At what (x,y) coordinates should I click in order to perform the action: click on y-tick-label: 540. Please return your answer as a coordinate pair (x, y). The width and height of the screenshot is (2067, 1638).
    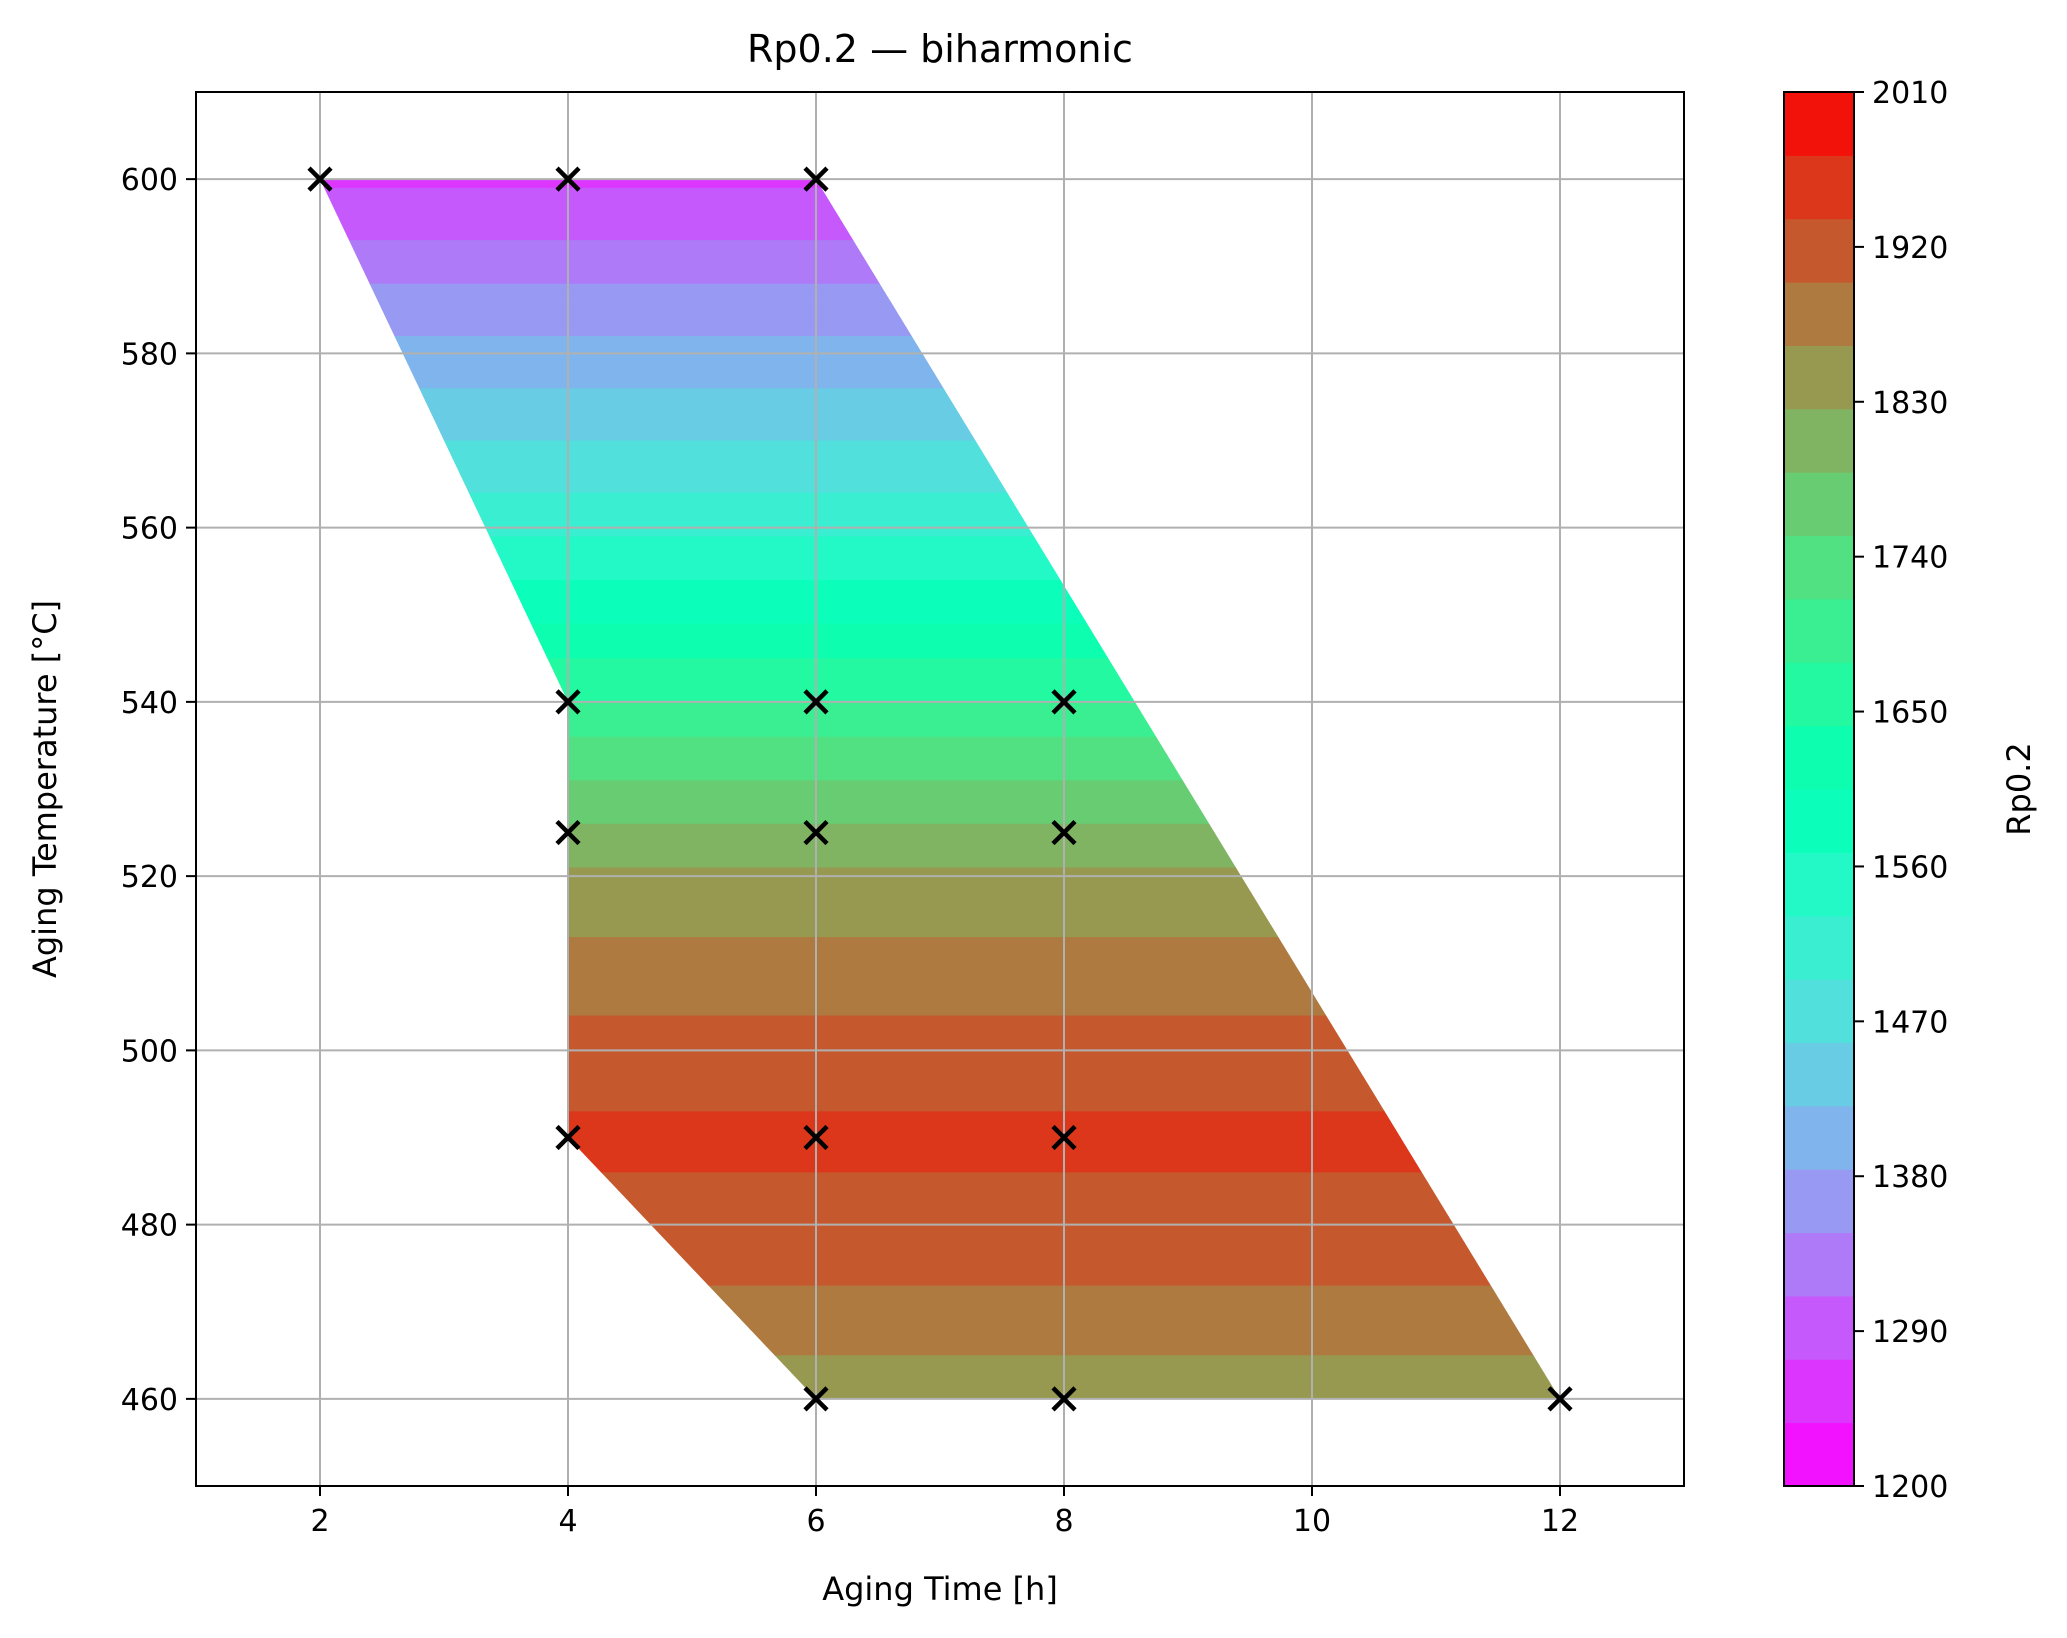
    Looking at the image, I should click on (149, 703).